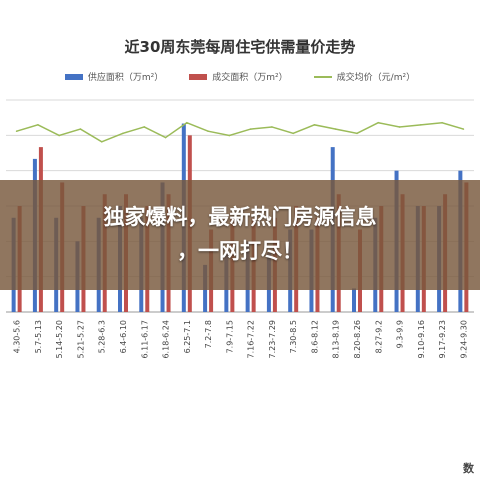 This screenshot has height=480, width=480. Describe the element at coordinates (463, 339) in the screenshot. I see `x-tick-label: 9.24-9.30` at that location.